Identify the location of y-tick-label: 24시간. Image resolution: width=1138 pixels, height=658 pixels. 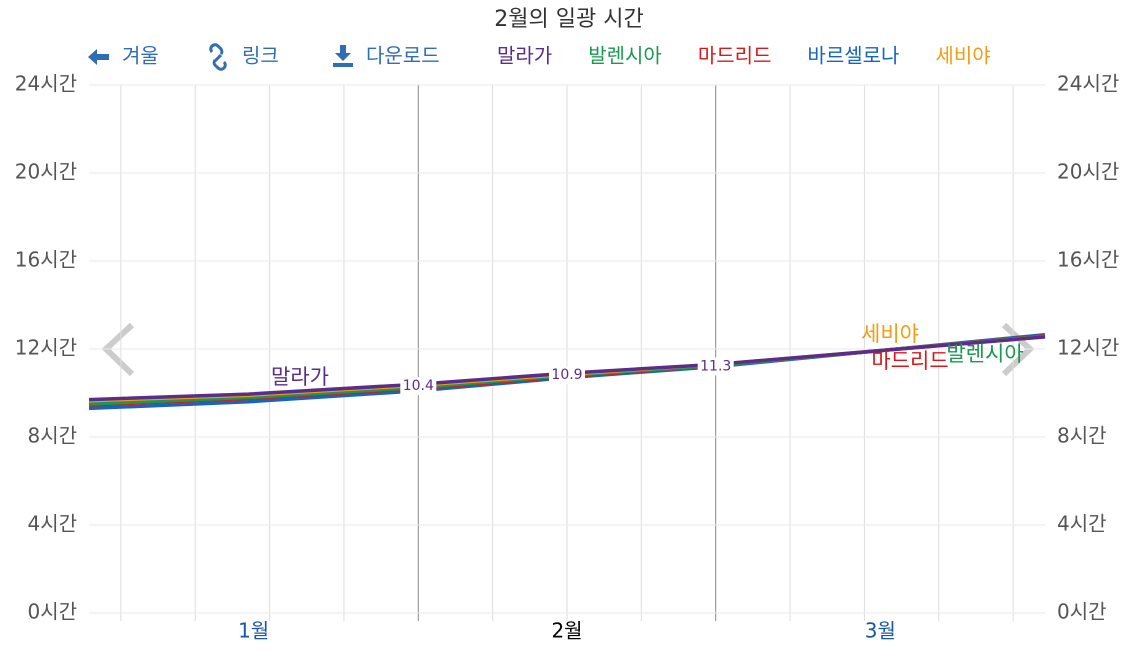
(46, 84).